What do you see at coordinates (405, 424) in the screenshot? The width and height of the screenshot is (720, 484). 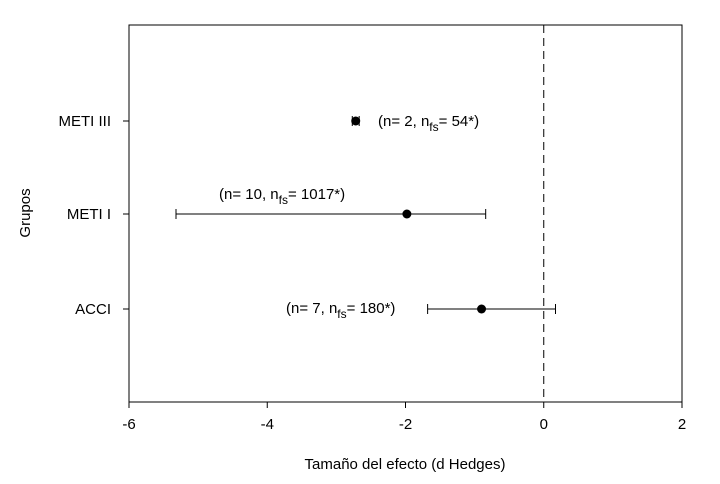 I see `x-tick-label: -2` at bounding box center [405, 424].